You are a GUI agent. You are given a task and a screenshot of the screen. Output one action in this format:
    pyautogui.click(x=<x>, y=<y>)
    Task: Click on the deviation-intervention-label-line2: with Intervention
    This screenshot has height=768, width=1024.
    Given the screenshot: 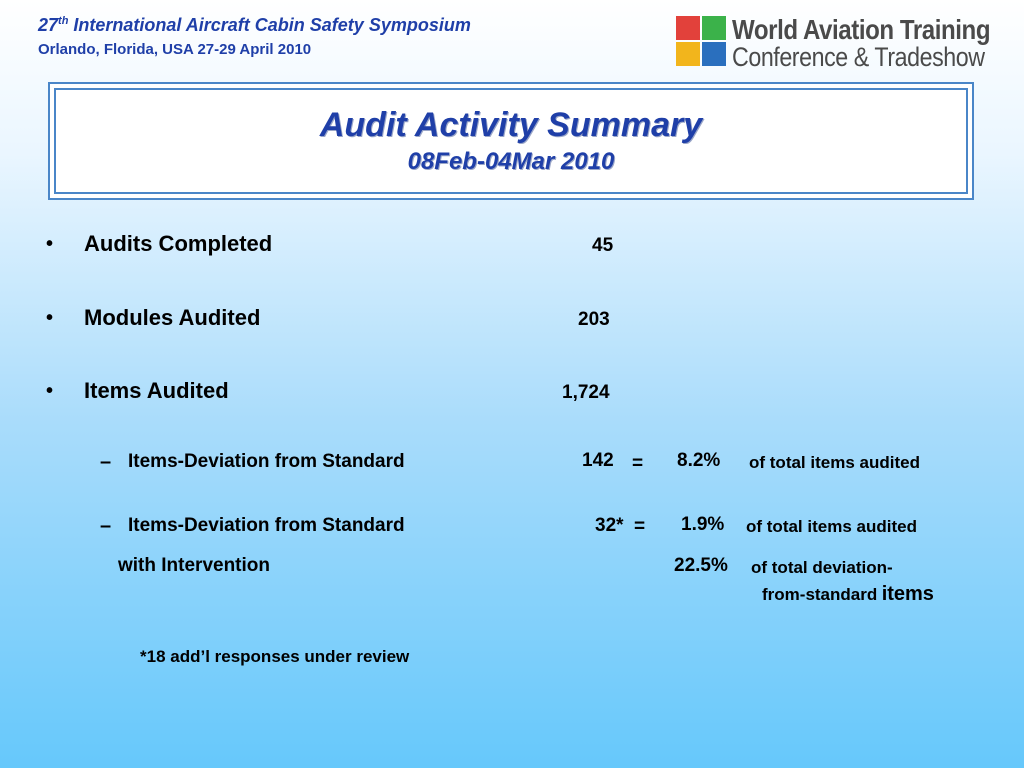 What is the action you would take?
    pyautogui.click(x=194, y=565)
    